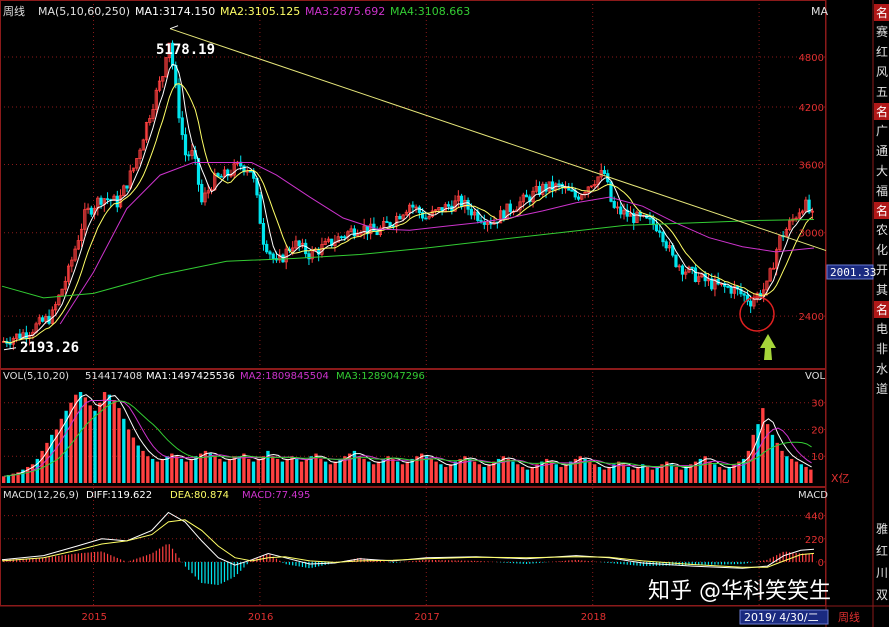 Image resolution: width=889 pixels, height=627 pixels. What do you see at coordinates (850, 272) in the screenshot?
I see `current-price-box` at bounding box center [850, 272].